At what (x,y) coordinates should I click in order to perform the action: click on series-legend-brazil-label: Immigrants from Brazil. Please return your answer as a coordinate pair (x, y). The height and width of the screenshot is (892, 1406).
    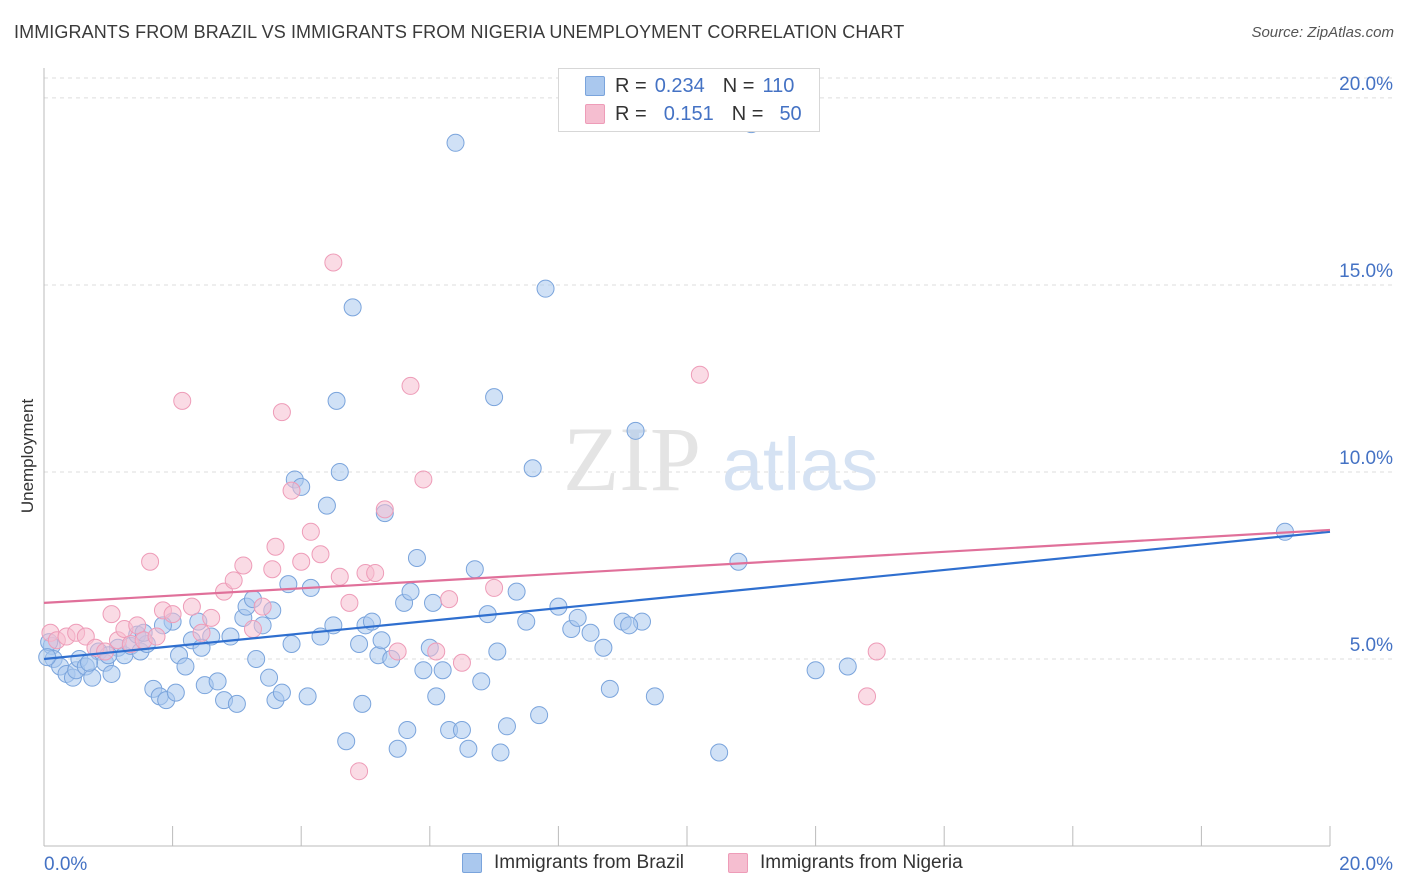
    Looking at the image, I should click on (589, 862).